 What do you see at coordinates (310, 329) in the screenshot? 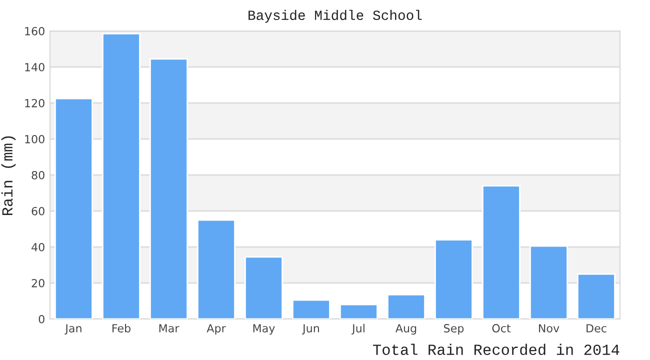
I see `x-tick-label: Jun` at bounding box center [310, 329].